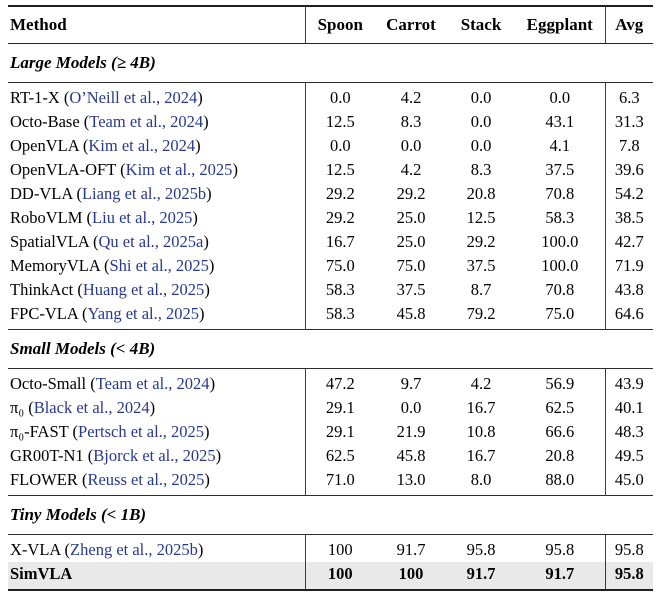 Image resolution: width=661 pixels, height=616 pixels. Describe the element at coordinates (17, 407) in the screenshot. I see `method-name: π₀` at that location.